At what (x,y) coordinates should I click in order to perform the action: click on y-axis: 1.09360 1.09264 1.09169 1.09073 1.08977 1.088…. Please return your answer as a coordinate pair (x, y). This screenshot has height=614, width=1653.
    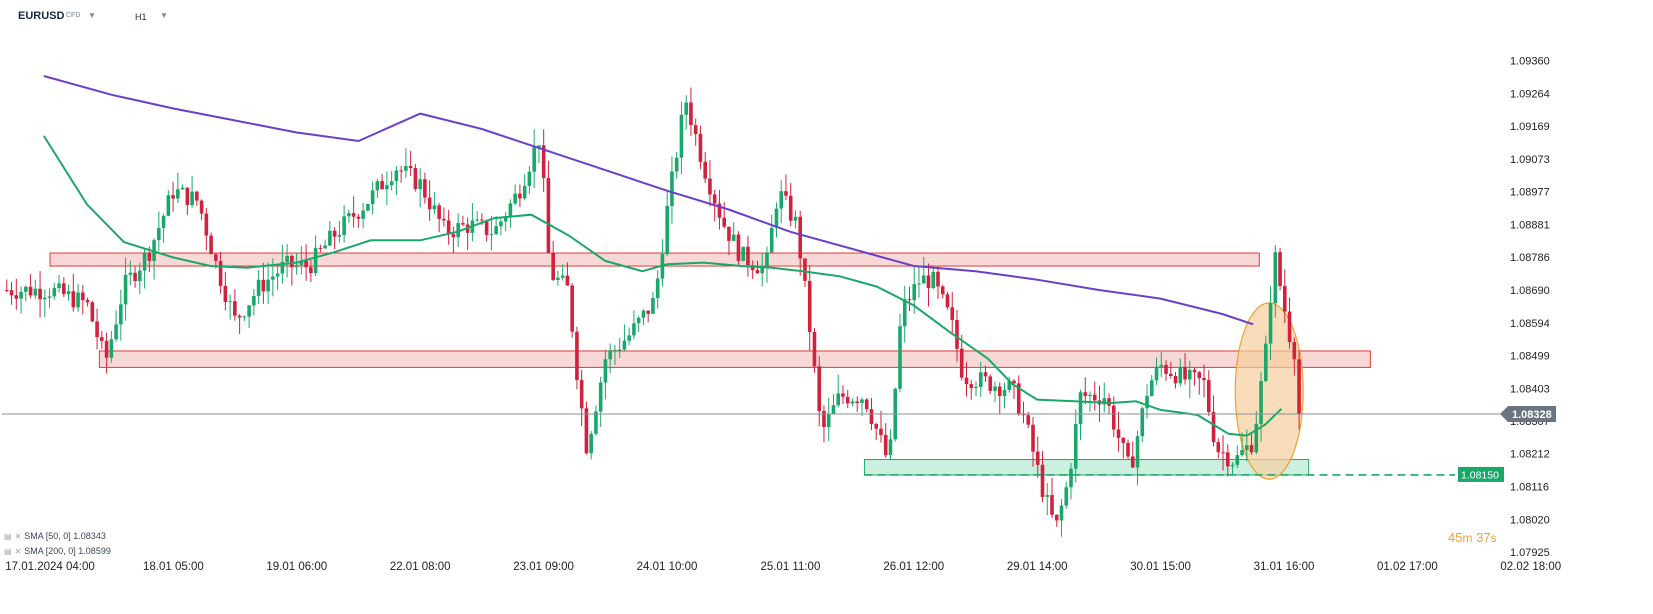
    Looking at the image, I should click on (1530, 307).